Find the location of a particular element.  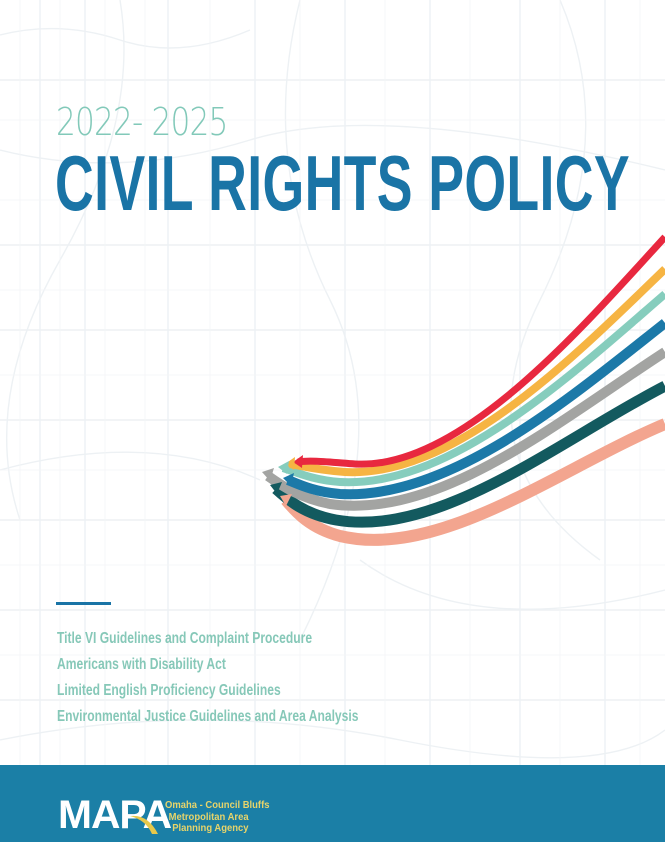

arrowhead-mint is located at coordinates (283, 467).